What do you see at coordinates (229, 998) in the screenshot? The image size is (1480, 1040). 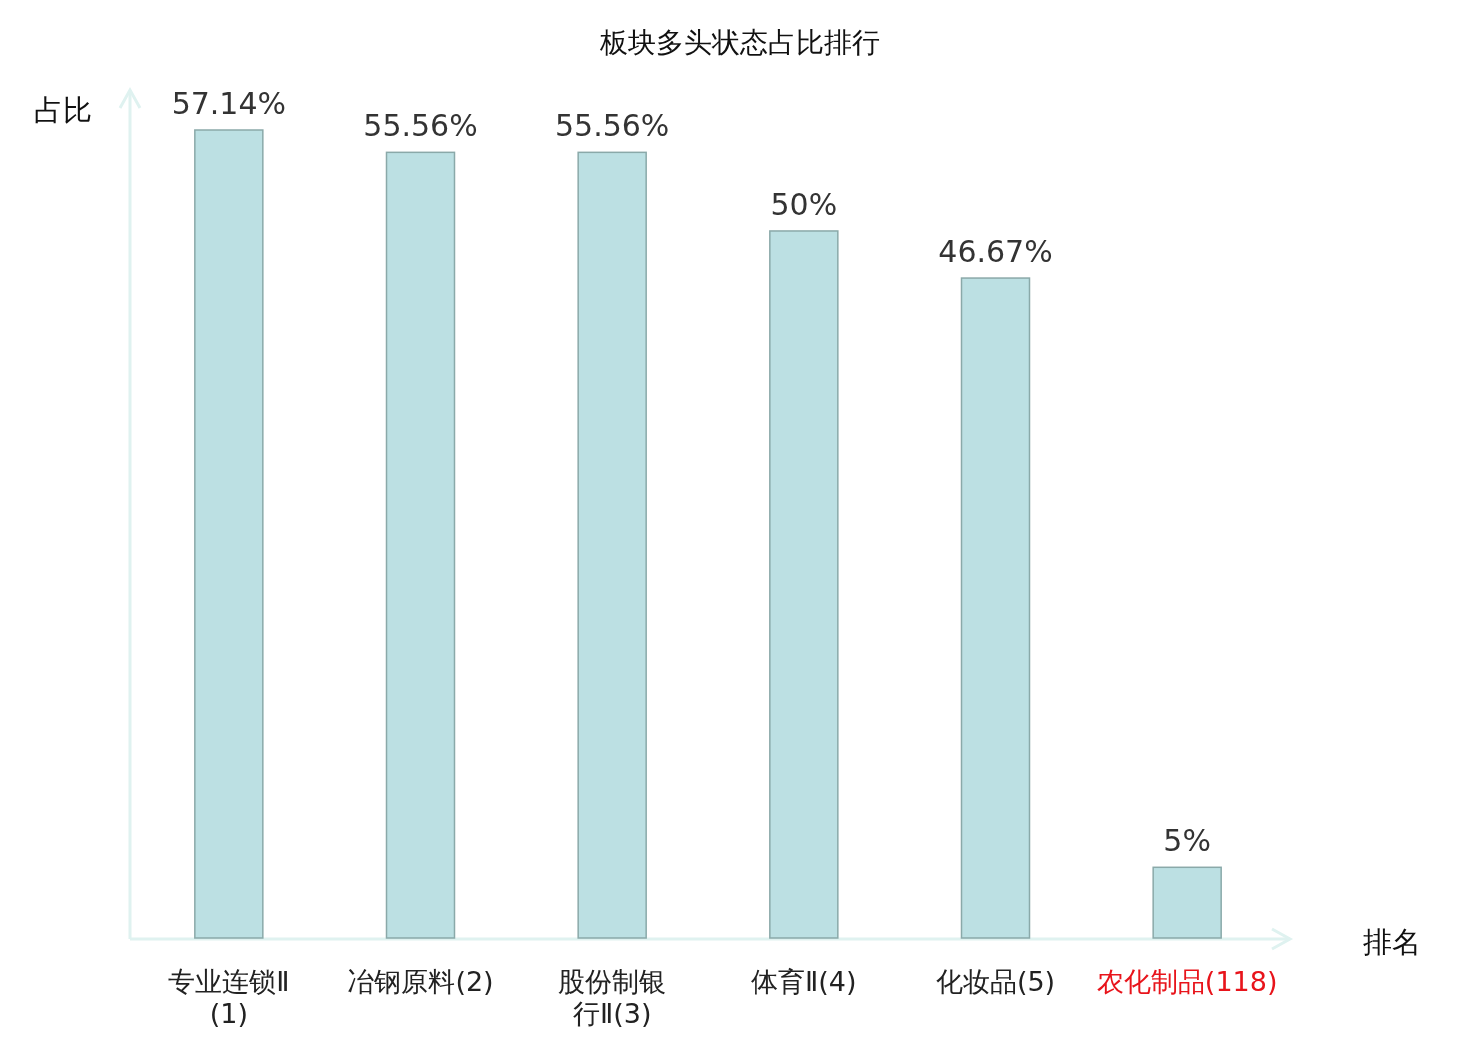 I see `x-tick-label: 专业连锁Ⅱ(1)` at bounding box center [229, 998].